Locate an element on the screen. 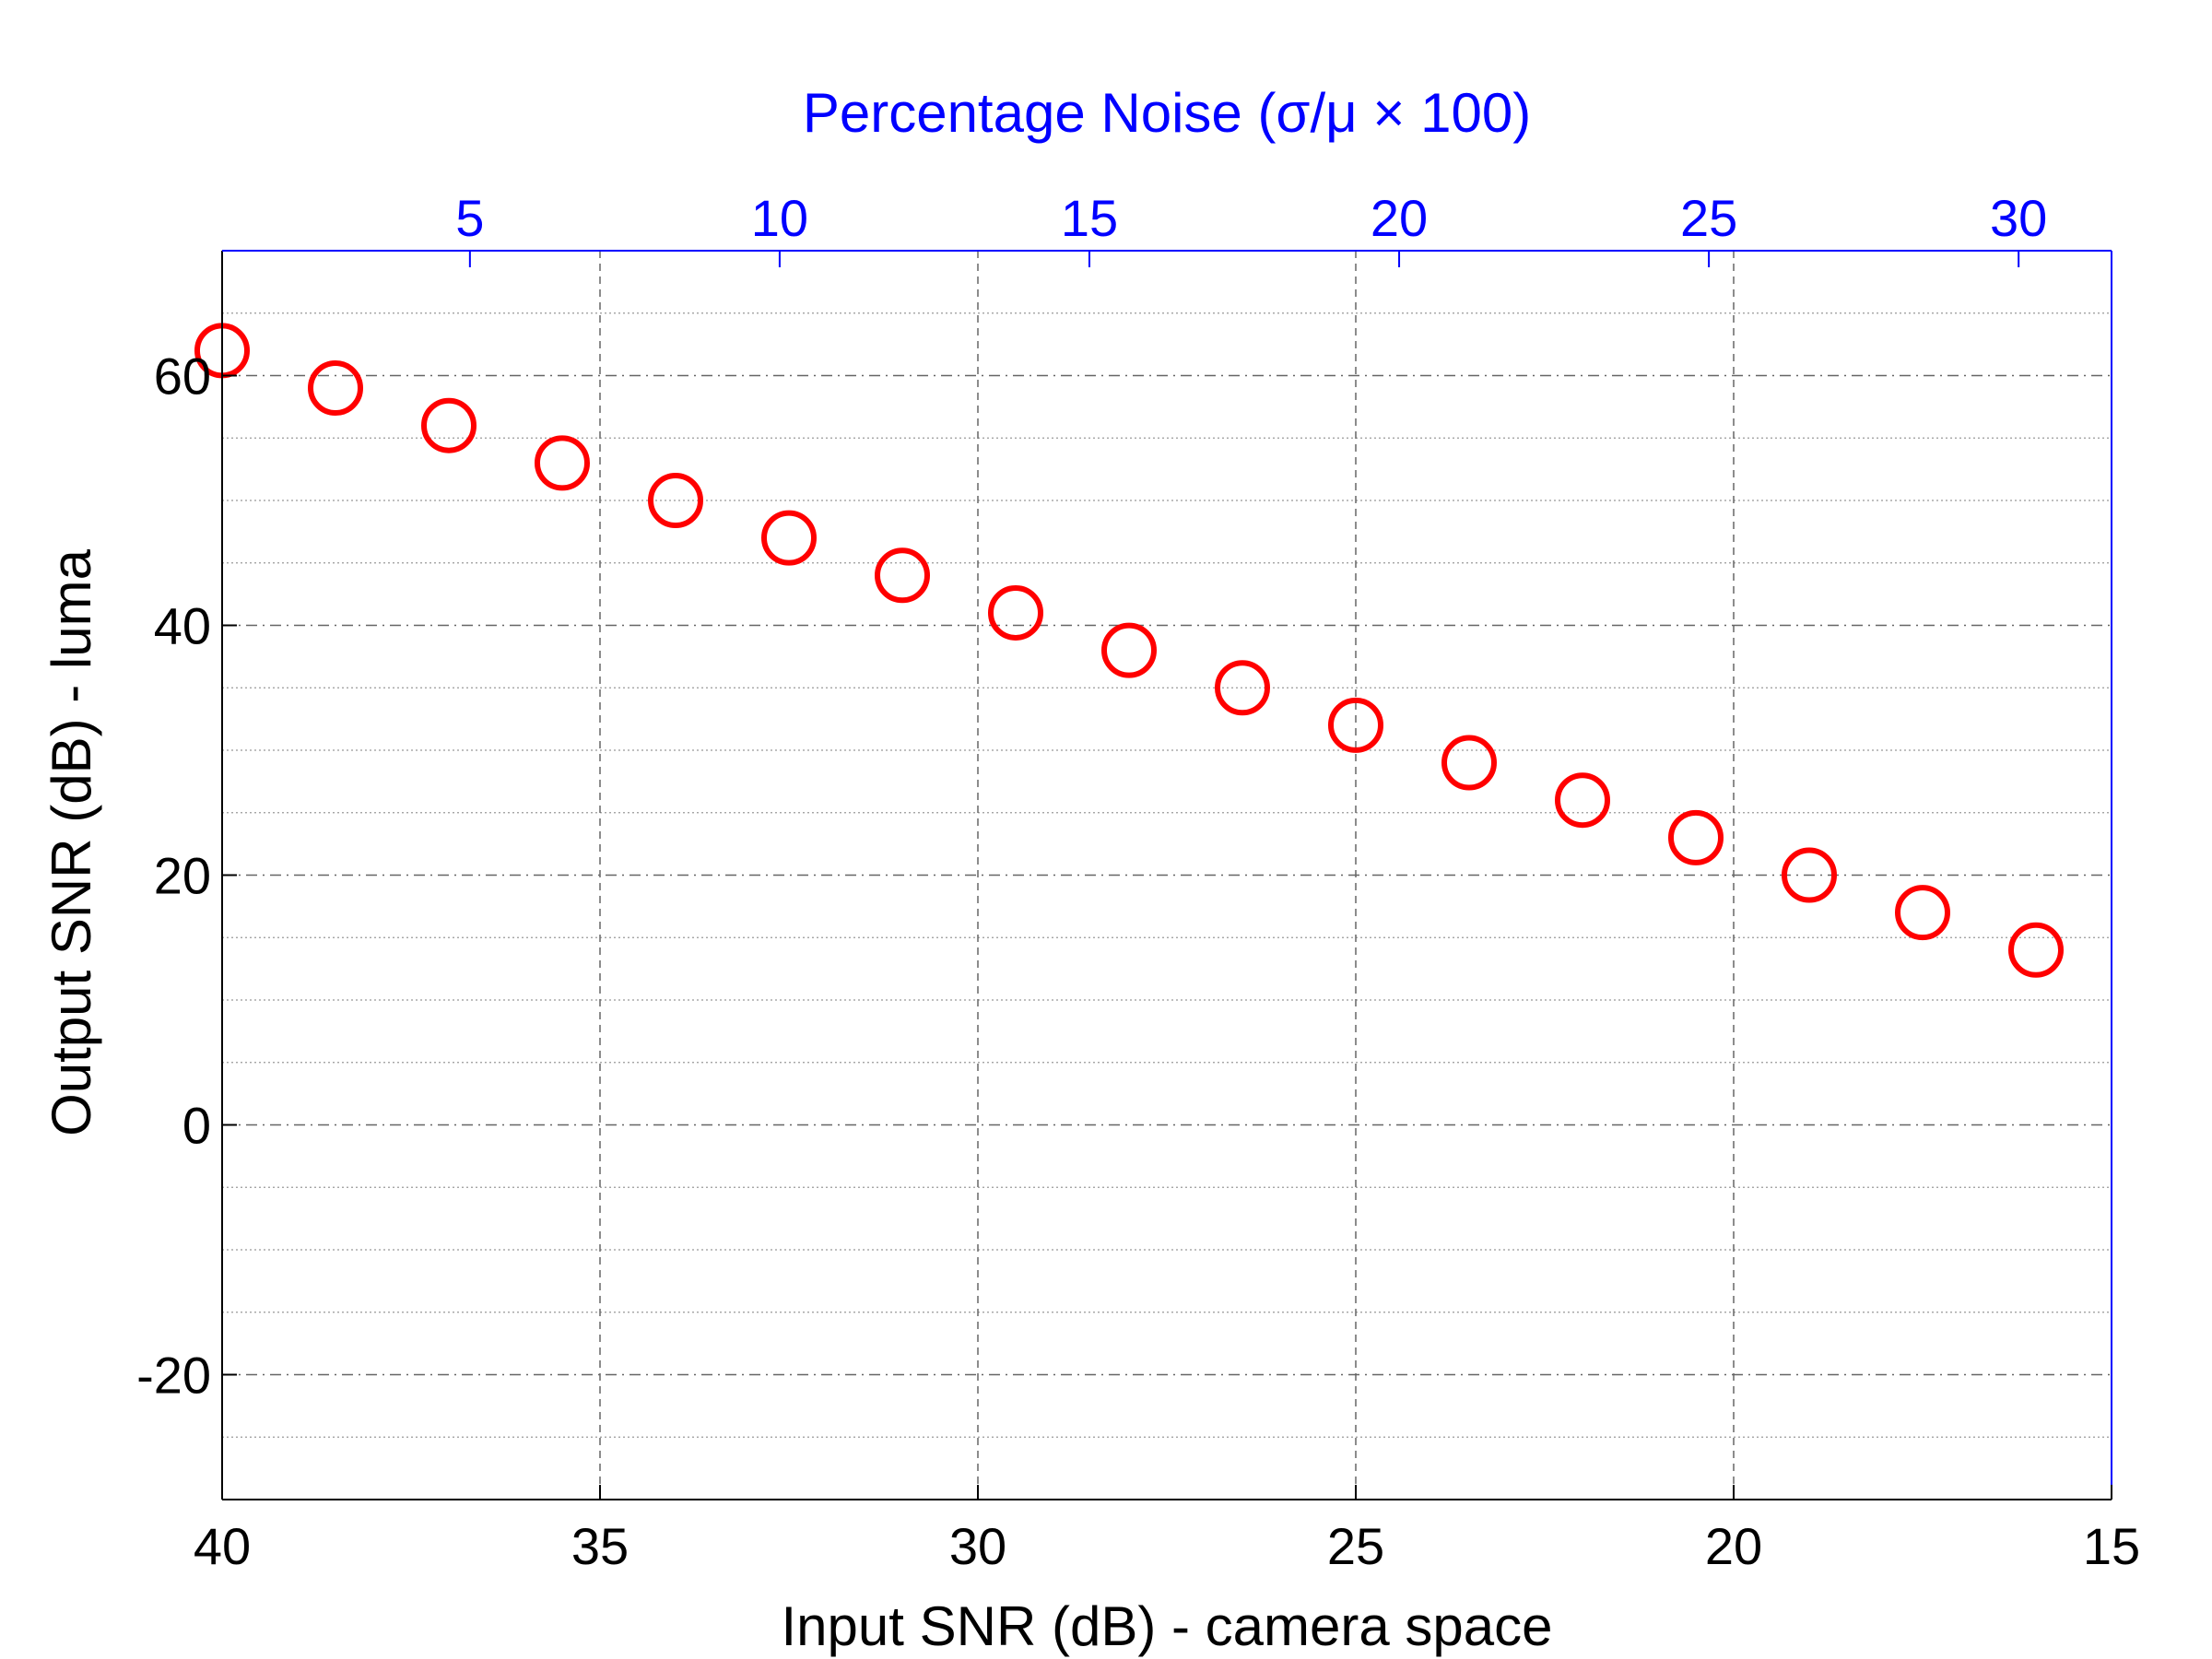 The image size is (2212, 1659). x-tick-label: 35 is located at coordinates (600, 1546).